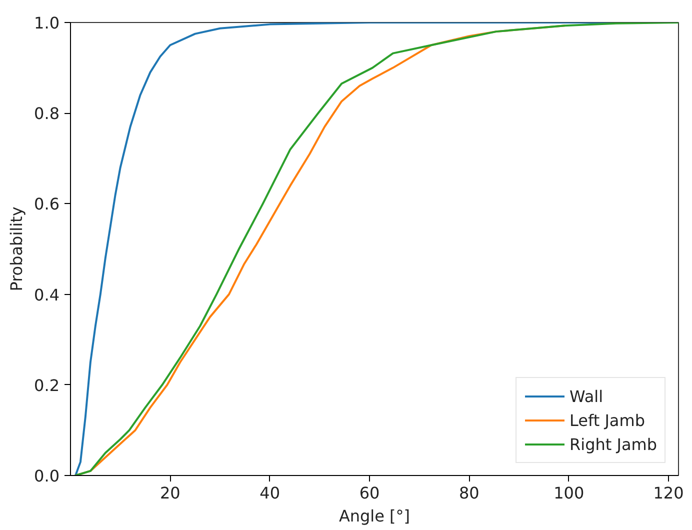 The image size is (692, 530). What do you see at coordinates (47, 476) in the screenshot?
I see `y-tick-label: 0.0` at bounding box center [47, 476].